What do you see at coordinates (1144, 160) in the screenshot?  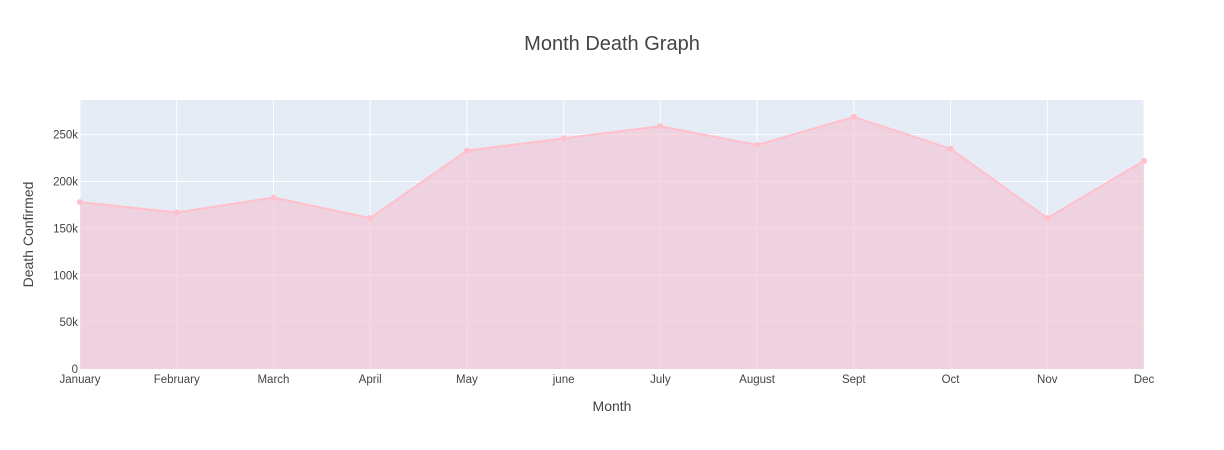 I see `data-point-dec` at bounding box center [1144, 160].